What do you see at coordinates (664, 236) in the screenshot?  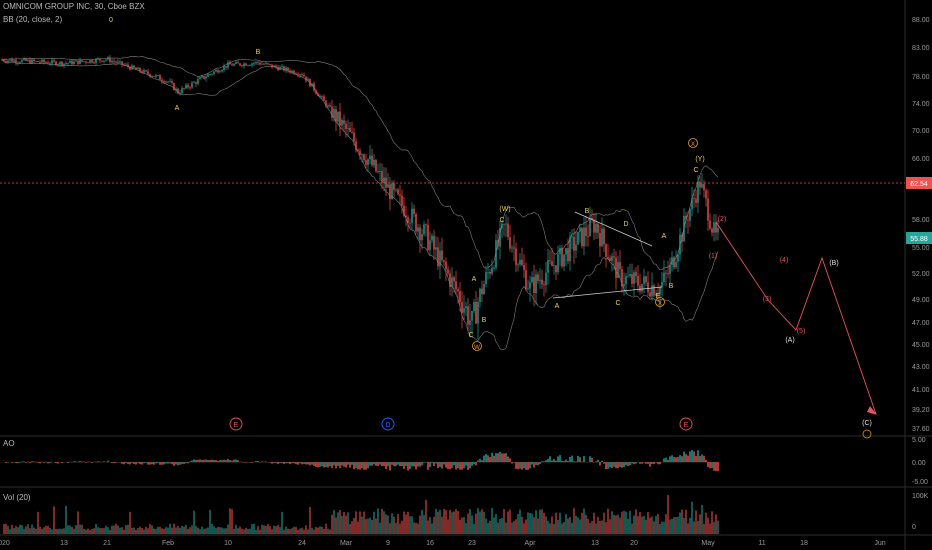 I see `wave-label: A` at bounding box center [664, 236].